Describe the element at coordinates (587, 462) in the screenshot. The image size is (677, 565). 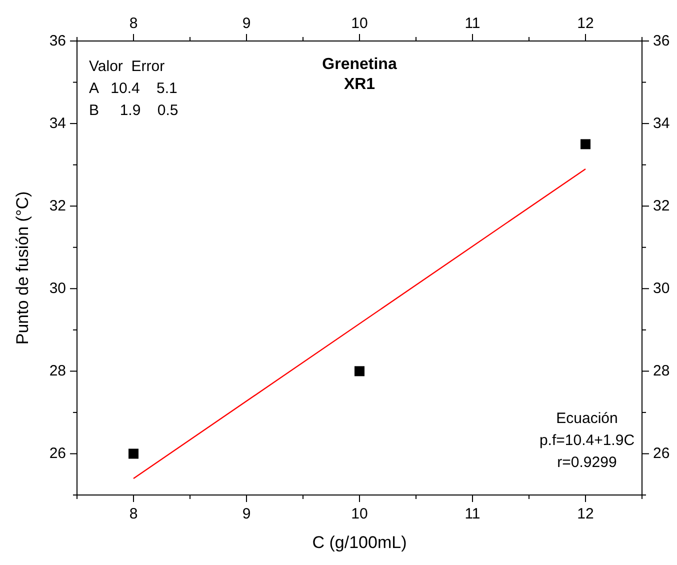
I see `annotation: r=0.9299` at that location.